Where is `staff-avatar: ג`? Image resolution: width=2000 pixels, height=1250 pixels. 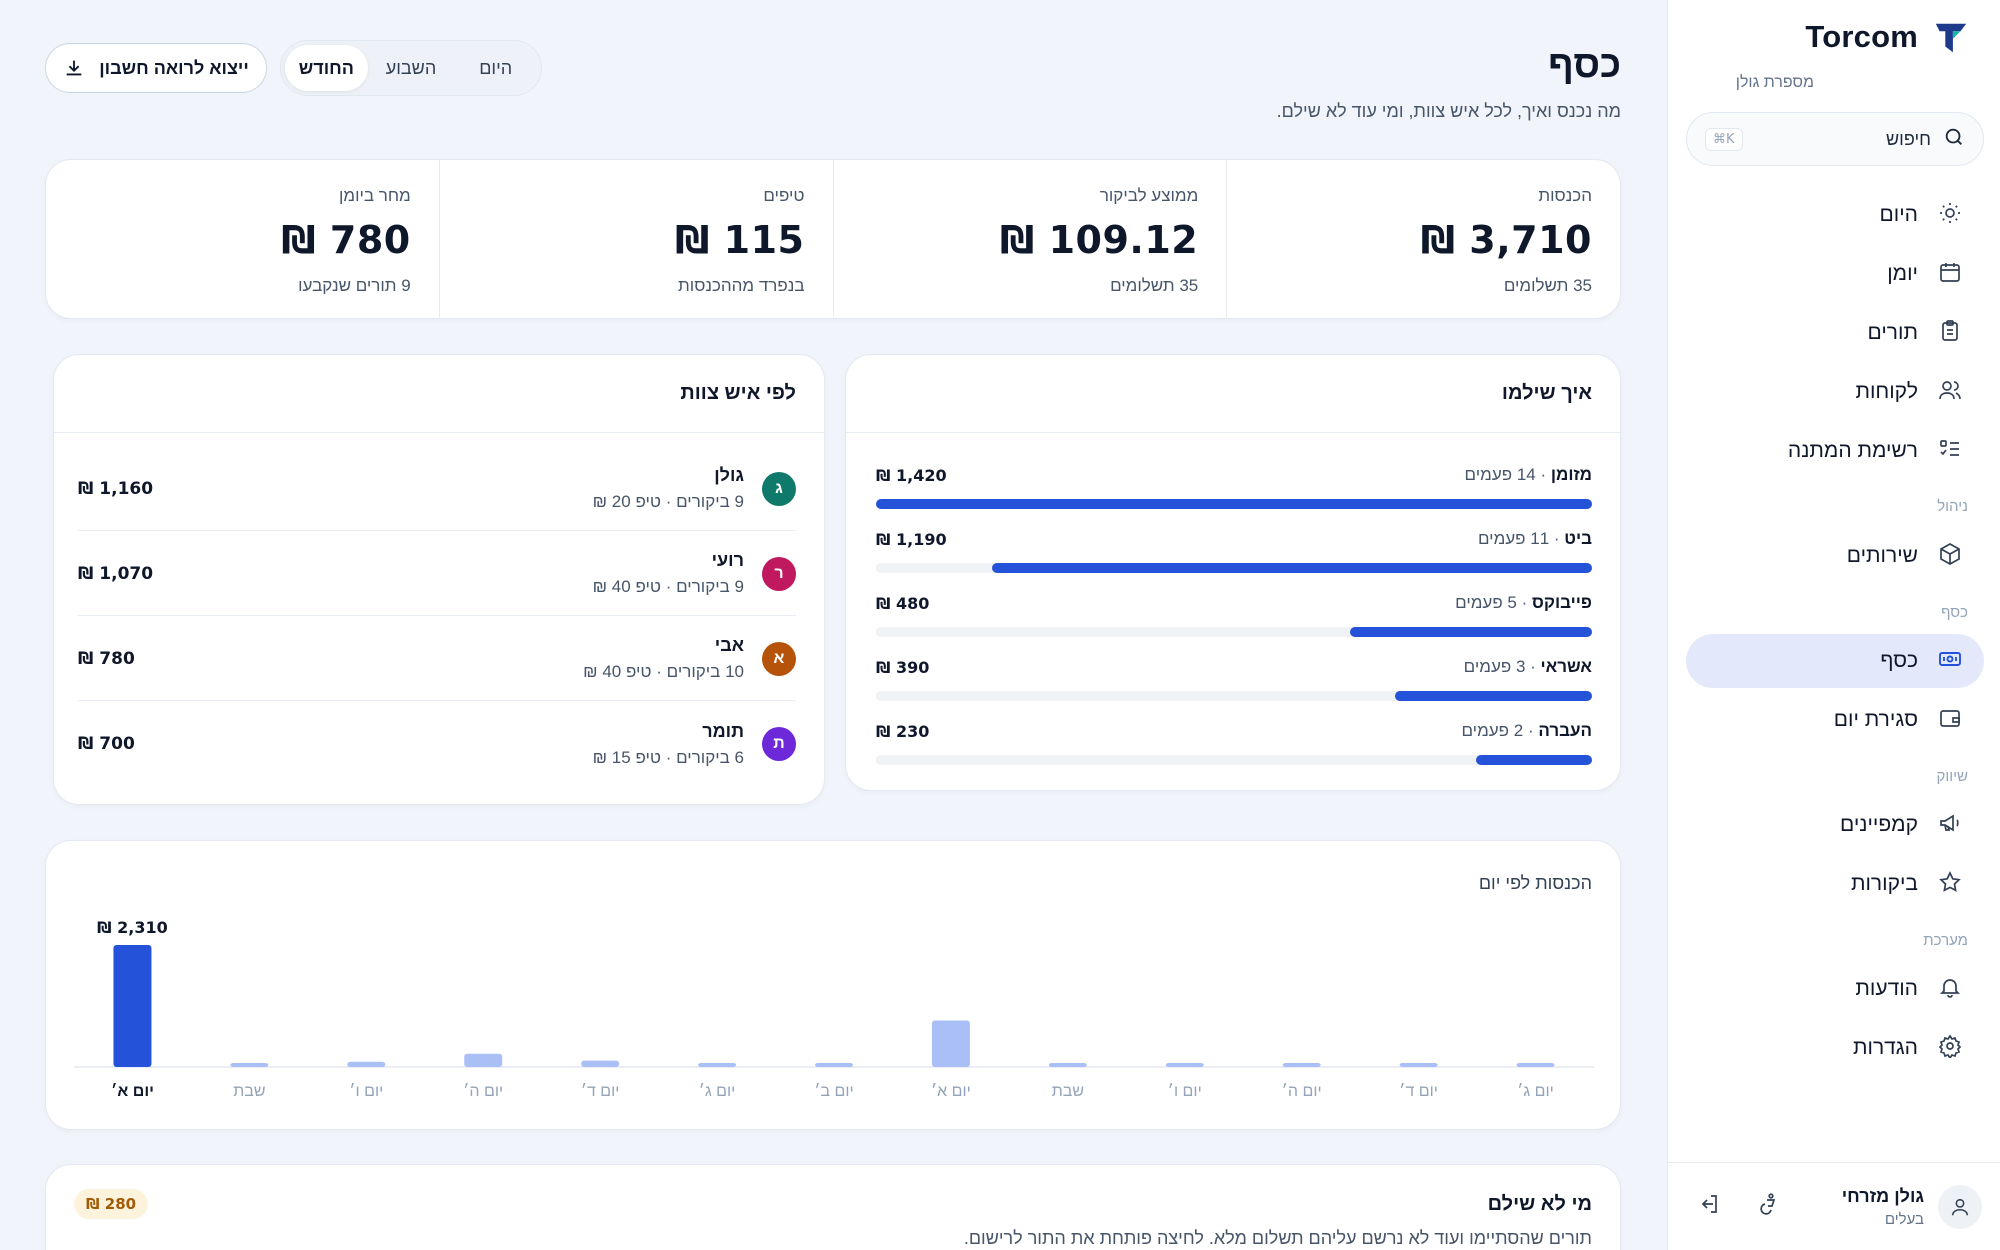 staff-avatar: ג is located at coordinates (779, 488).